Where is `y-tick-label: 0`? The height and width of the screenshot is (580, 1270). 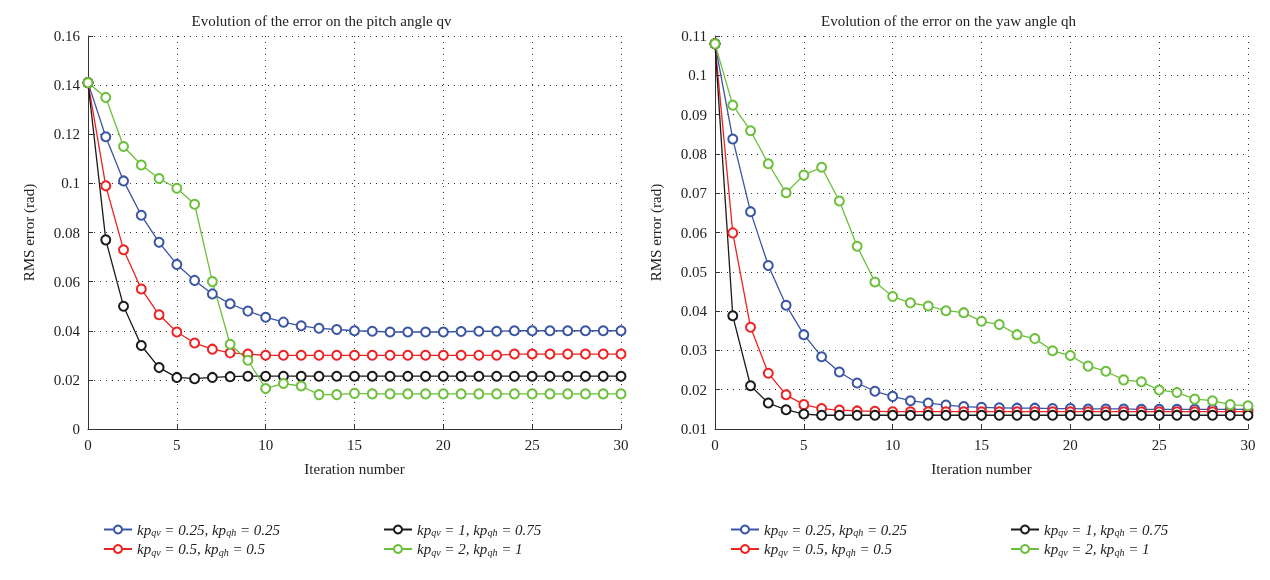
y-tick-label: 0 is located at coordinates (76, 429).